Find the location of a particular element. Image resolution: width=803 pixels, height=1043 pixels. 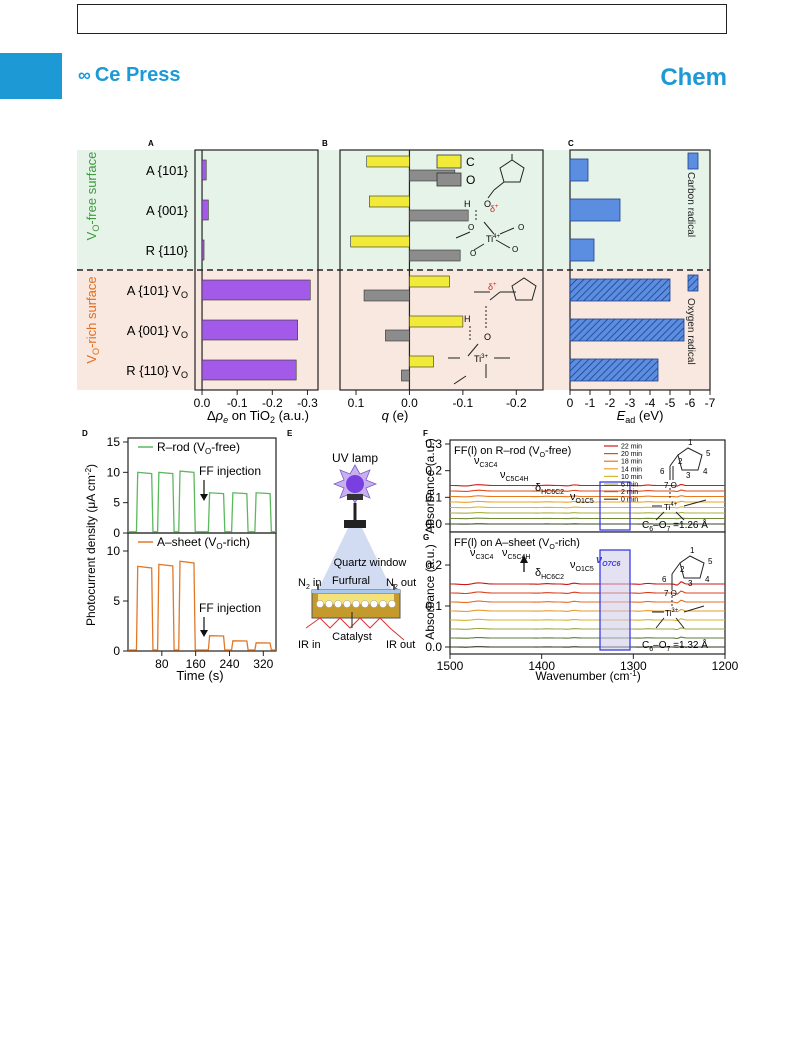

molecule-vo-free-o: O is located at coordinates (487, 204).